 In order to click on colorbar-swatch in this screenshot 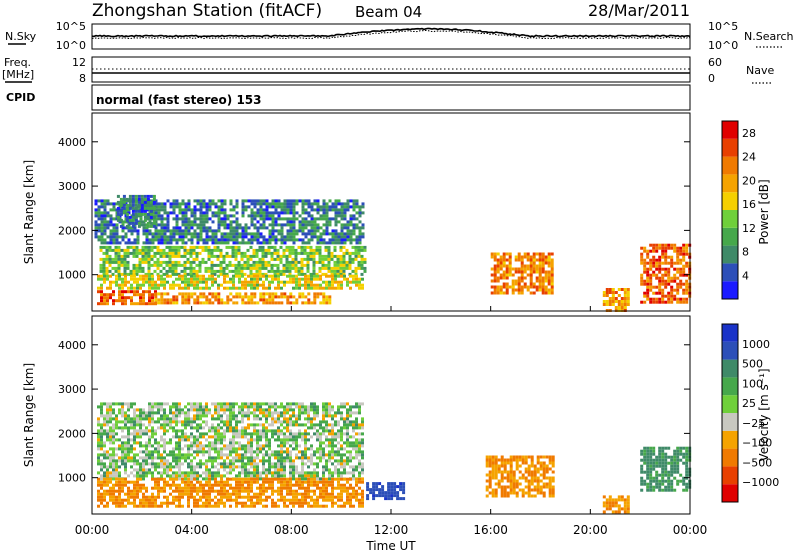, I will do `click(730, 165)`.